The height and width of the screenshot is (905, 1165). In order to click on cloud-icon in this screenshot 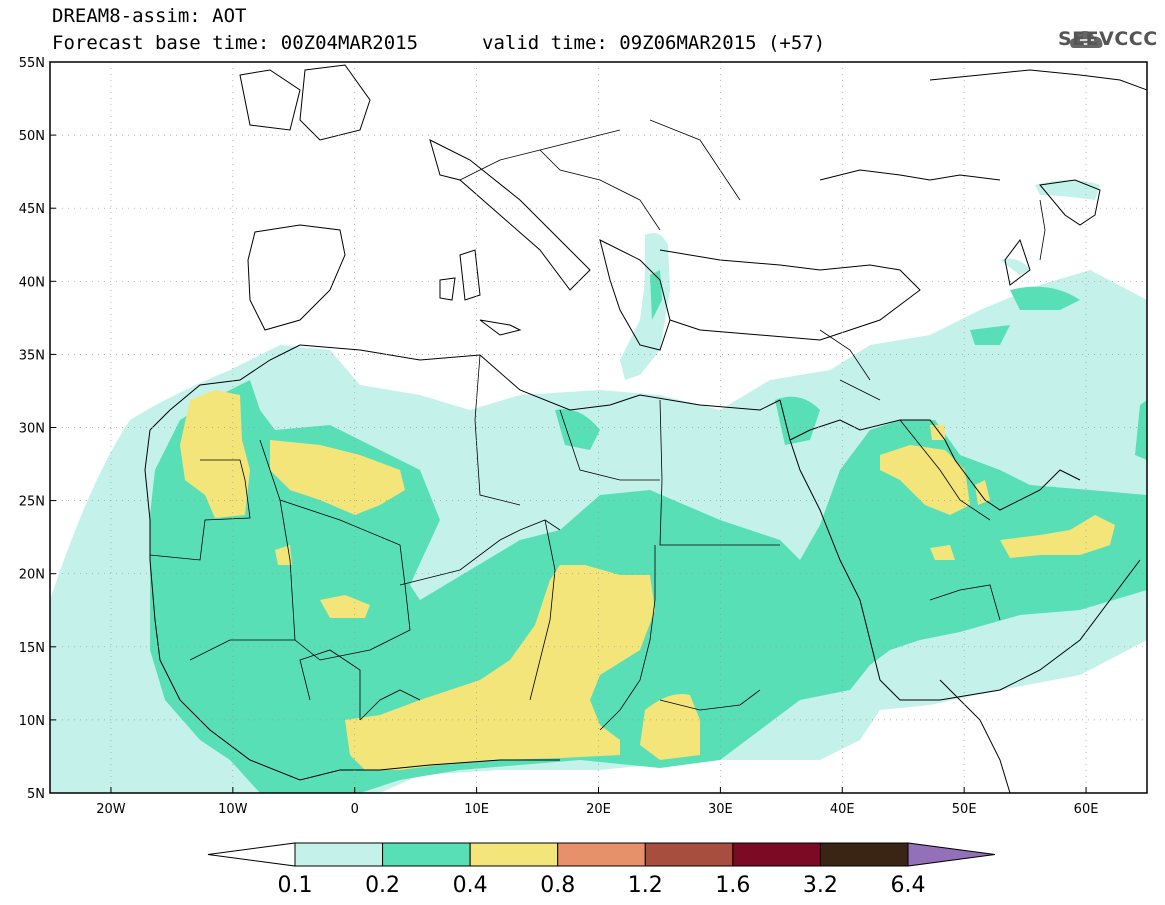, I will do `click(1086, 39)`.